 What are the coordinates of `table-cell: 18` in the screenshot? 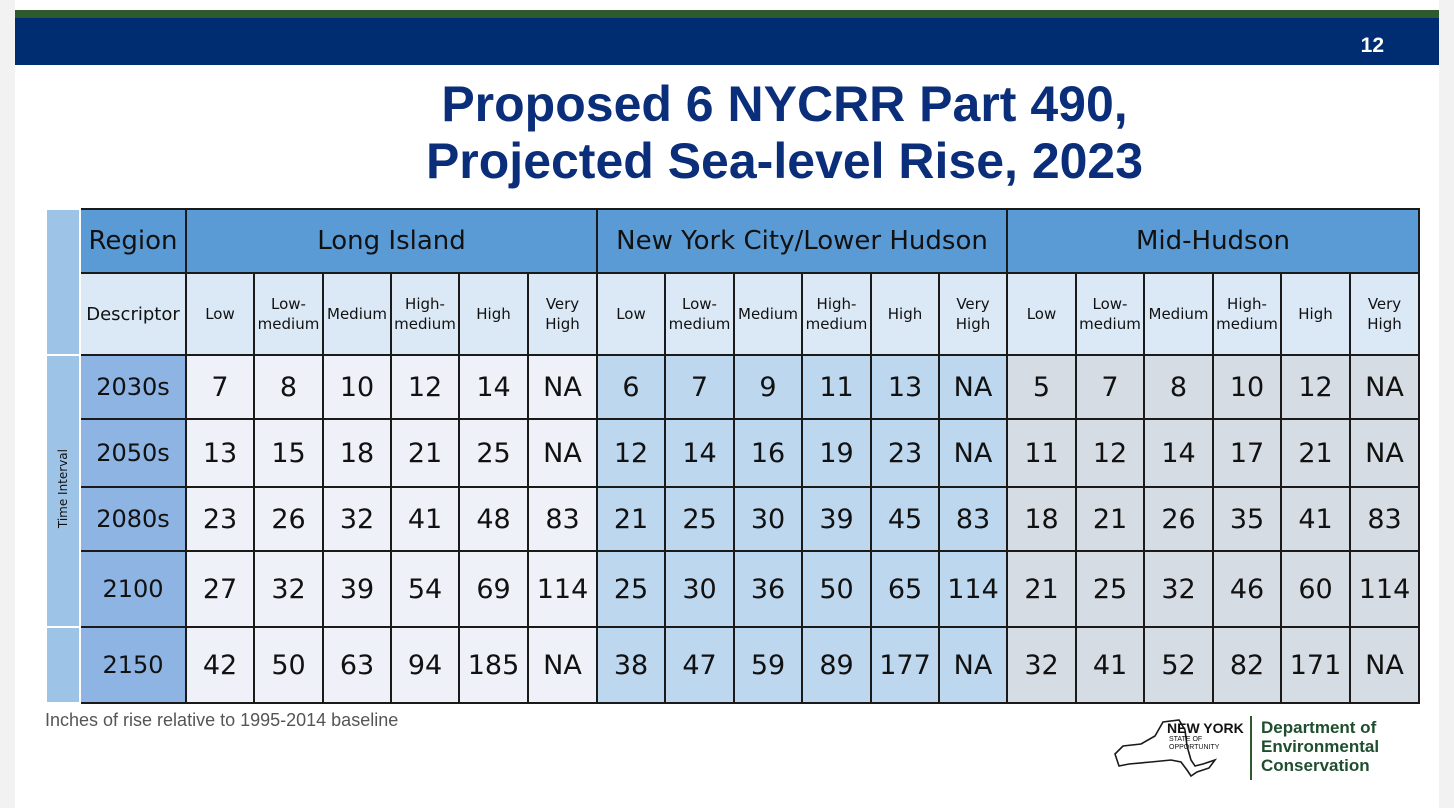 It's located at (1041, 519).